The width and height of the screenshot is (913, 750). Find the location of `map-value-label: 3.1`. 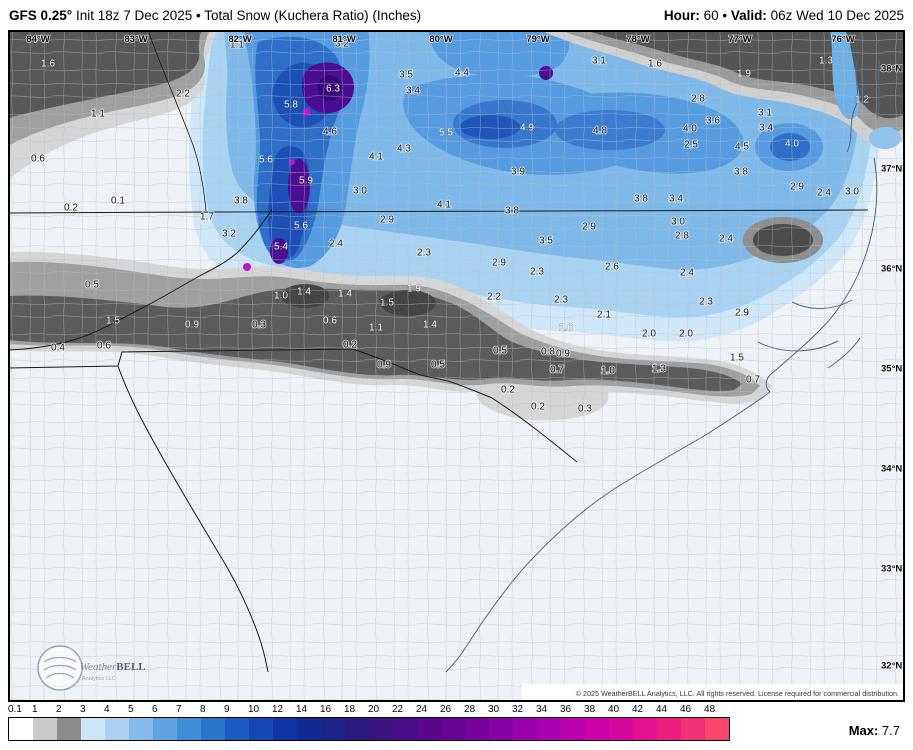

map-value-label: 3.1 is located at coordinates (599, 61).